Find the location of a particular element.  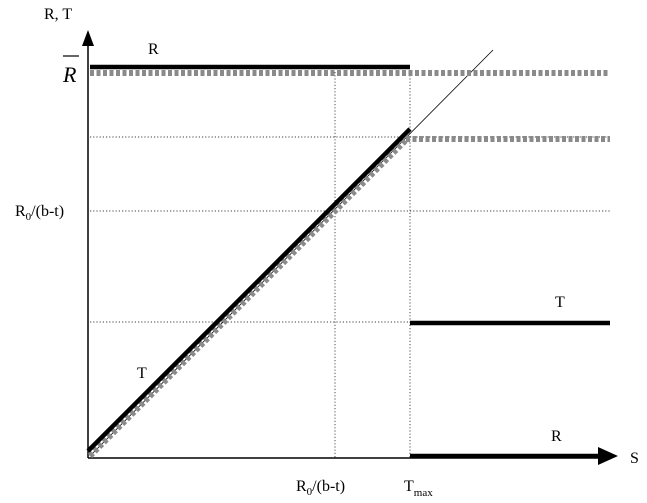

y-axis-label: R, T is located at coordinates (58, 14).